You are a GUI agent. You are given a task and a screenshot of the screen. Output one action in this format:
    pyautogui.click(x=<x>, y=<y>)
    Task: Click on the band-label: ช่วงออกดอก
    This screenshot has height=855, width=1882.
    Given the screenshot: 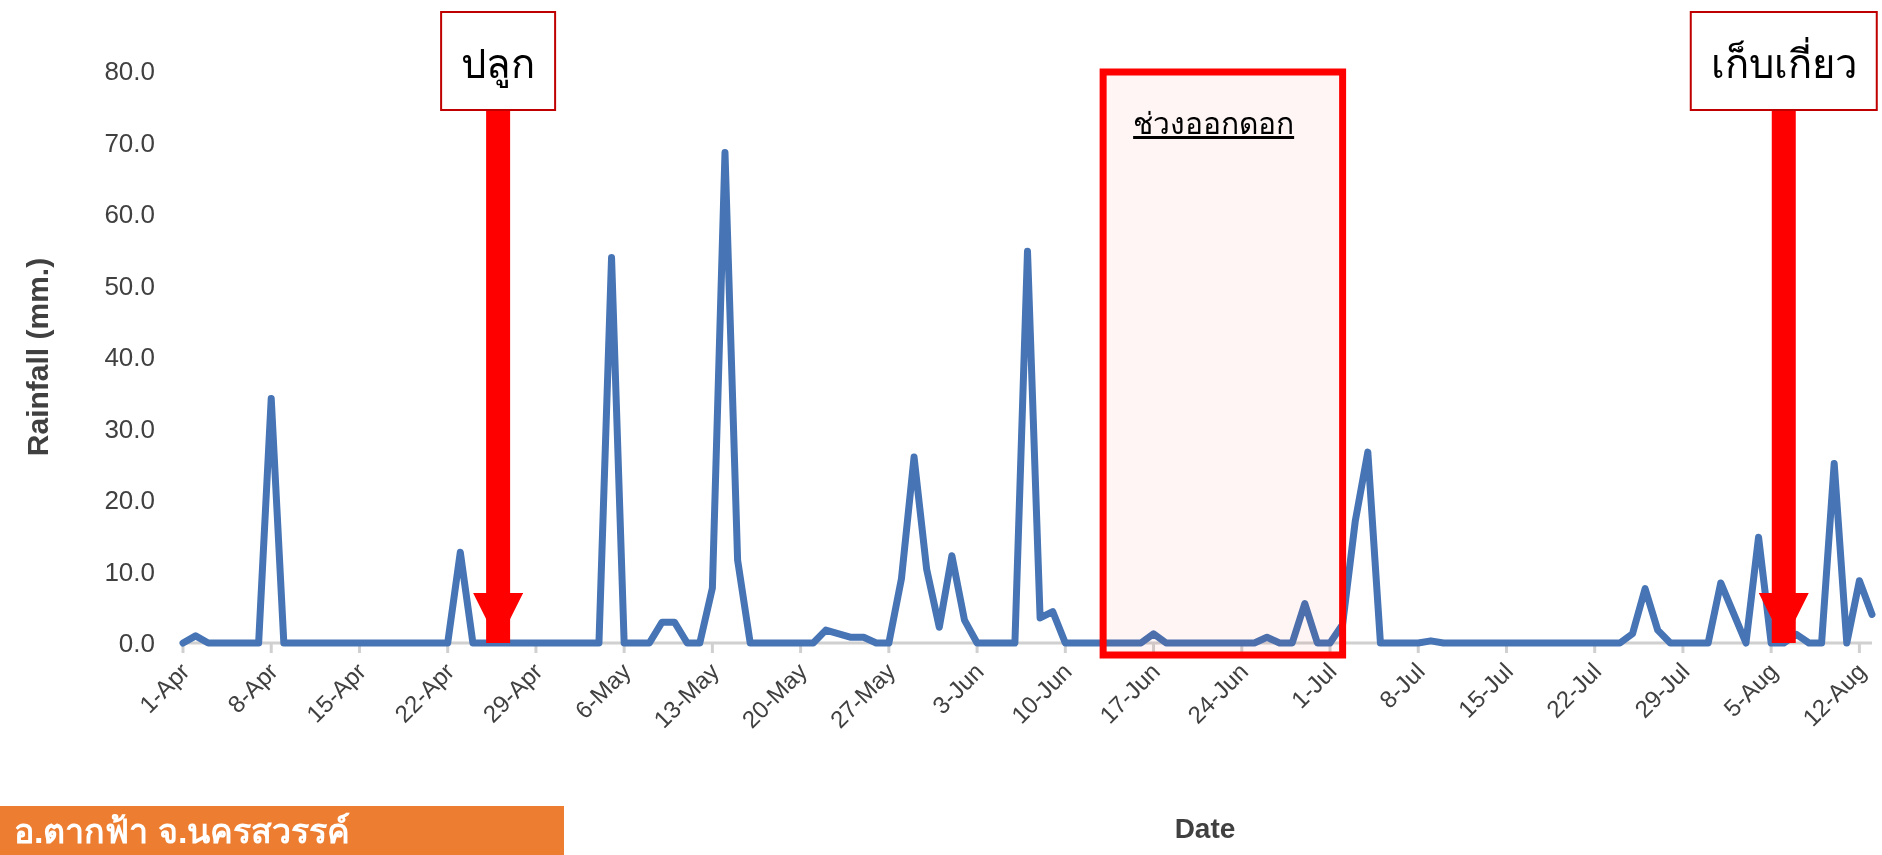 What is the action you would take?
    pyautogui.click(x=1214, y=123)
    